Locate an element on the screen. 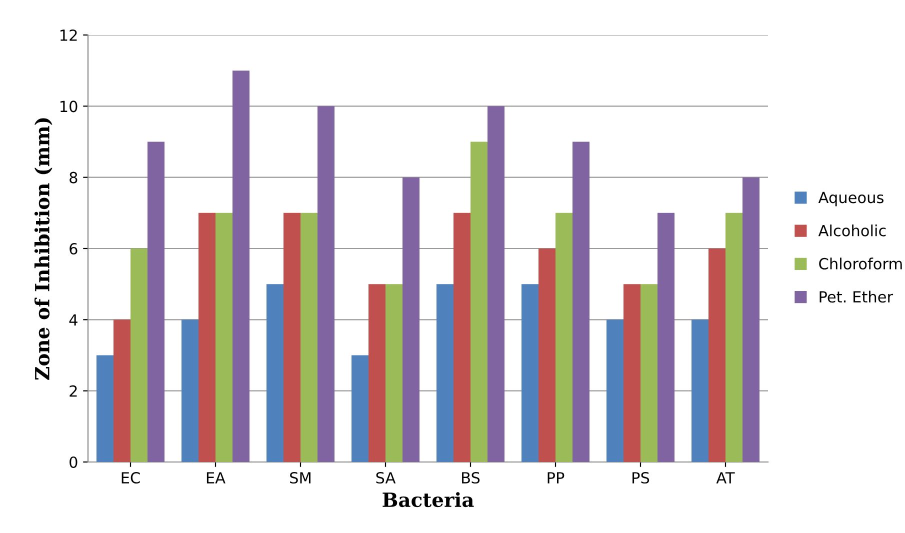  y-tick-label: 4 is located at coordinates (73, 320).